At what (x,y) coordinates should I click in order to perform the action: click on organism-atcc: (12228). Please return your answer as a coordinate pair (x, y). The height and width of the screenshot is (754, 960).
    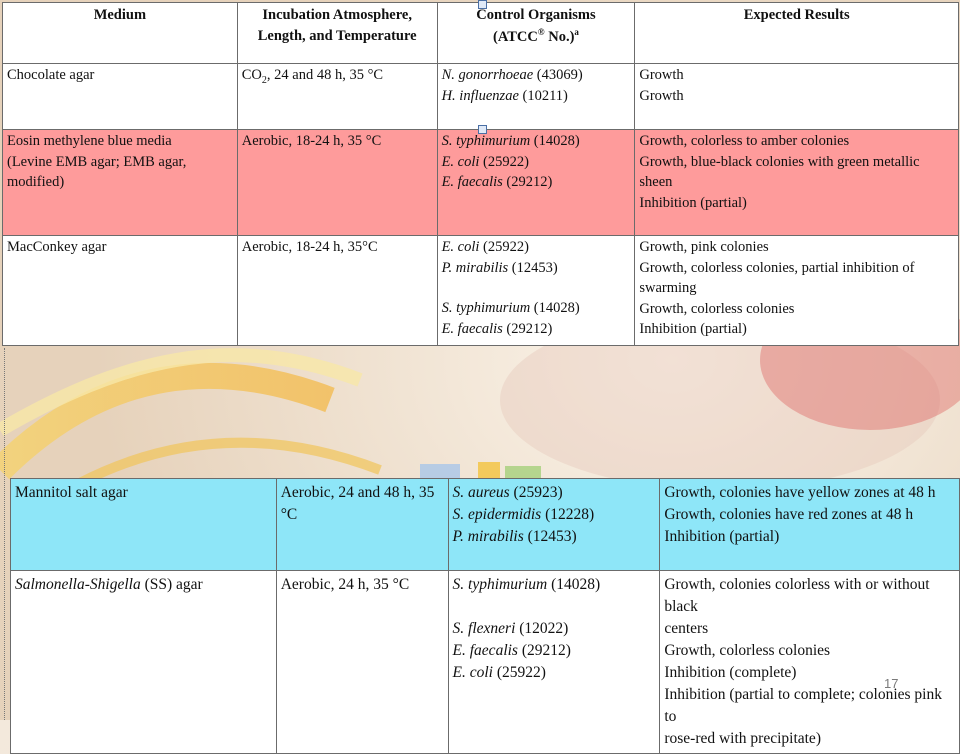
    Looking at the image, I should click on (568, 514).